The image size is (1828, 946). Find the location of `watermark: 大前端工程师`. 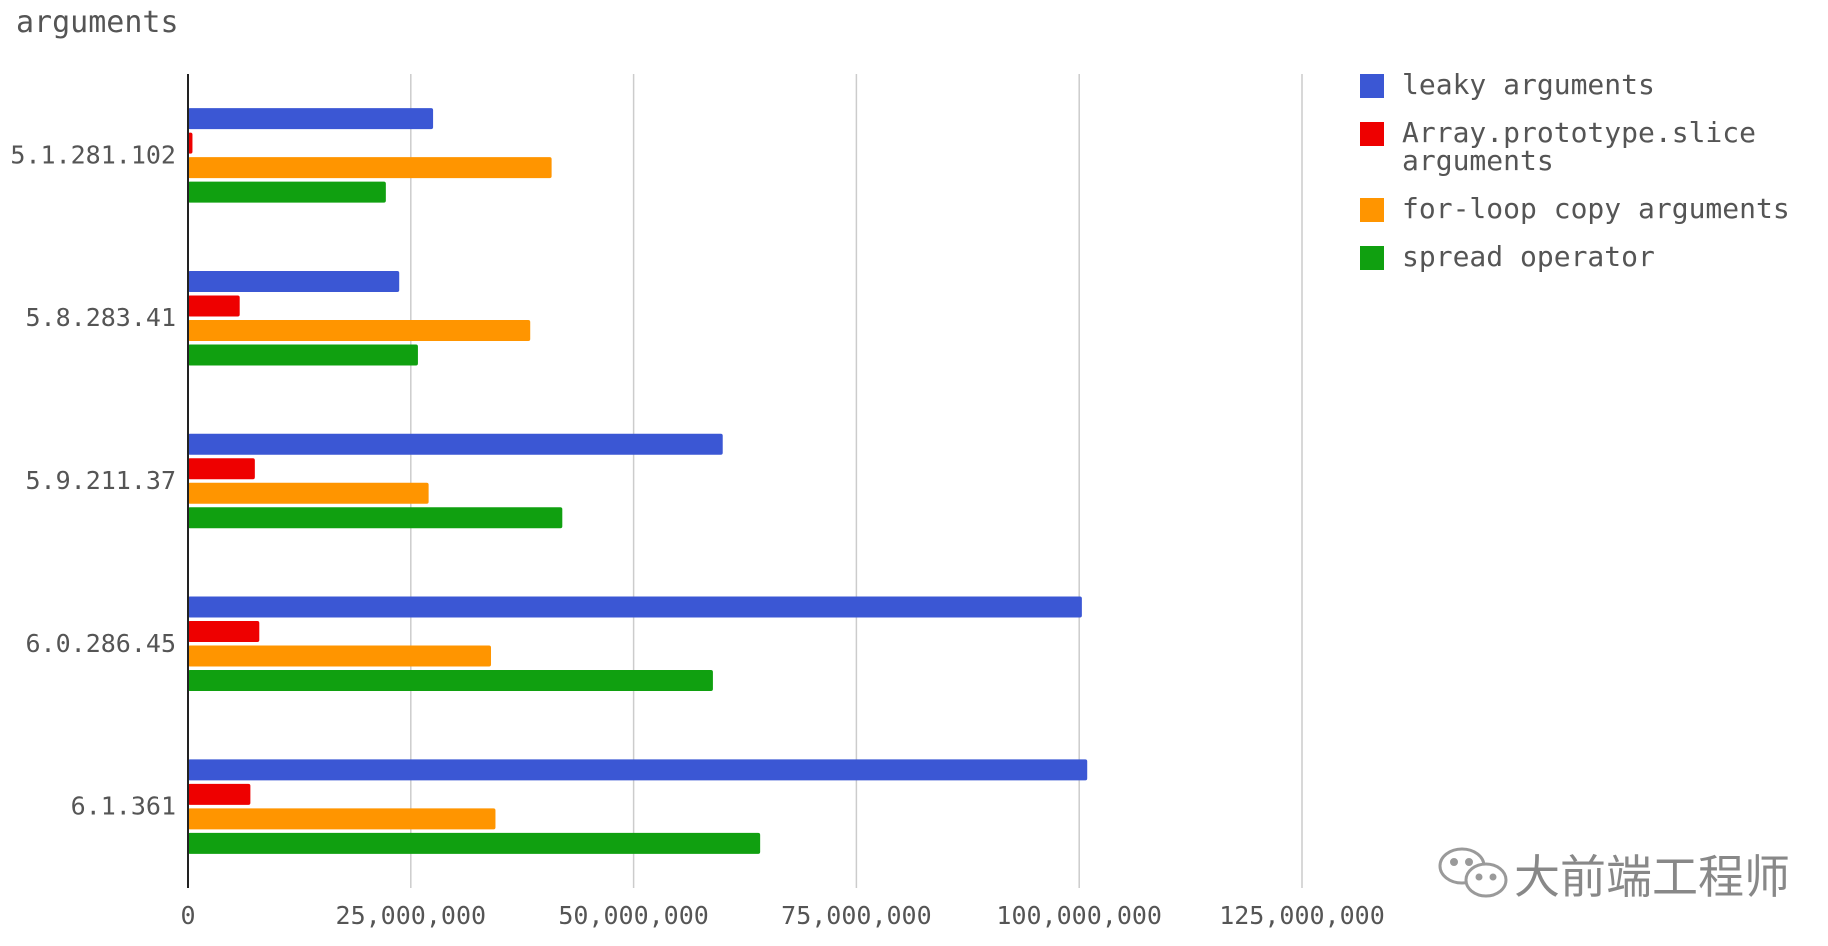

watermark: 大前端工程师 is located at coordinates (1614, 875).